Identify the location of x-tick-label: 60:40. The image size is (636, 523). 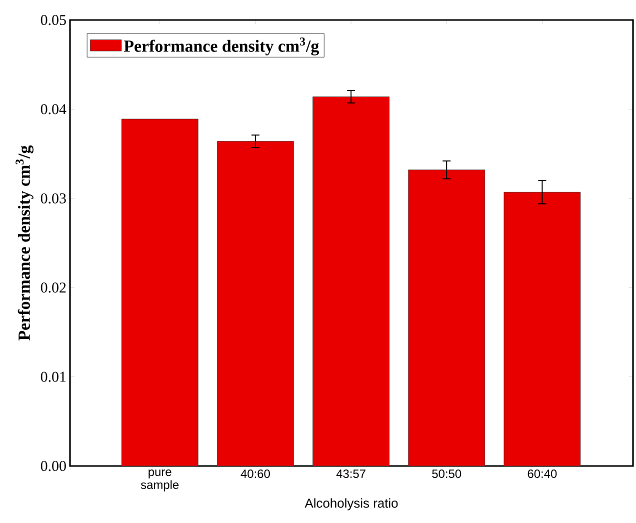
(542, 474).